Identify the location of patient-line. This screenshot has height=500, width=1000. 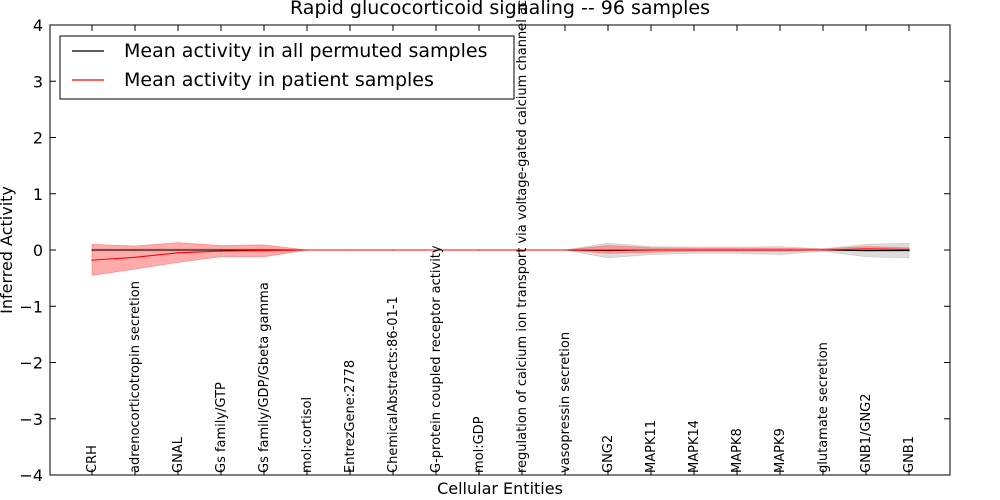
(500, 254).